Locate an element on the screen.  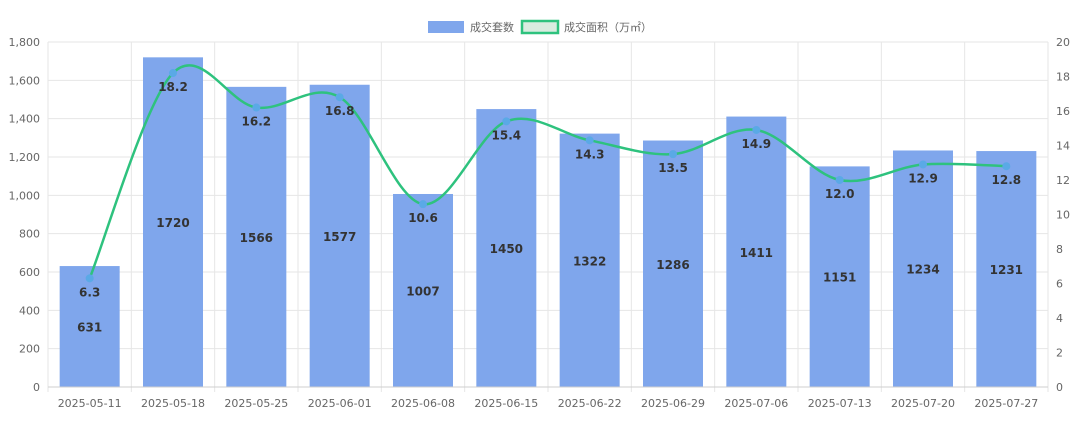
x-axis-tick-label: 2025-07-27 is located at coordinates (1006, 403).